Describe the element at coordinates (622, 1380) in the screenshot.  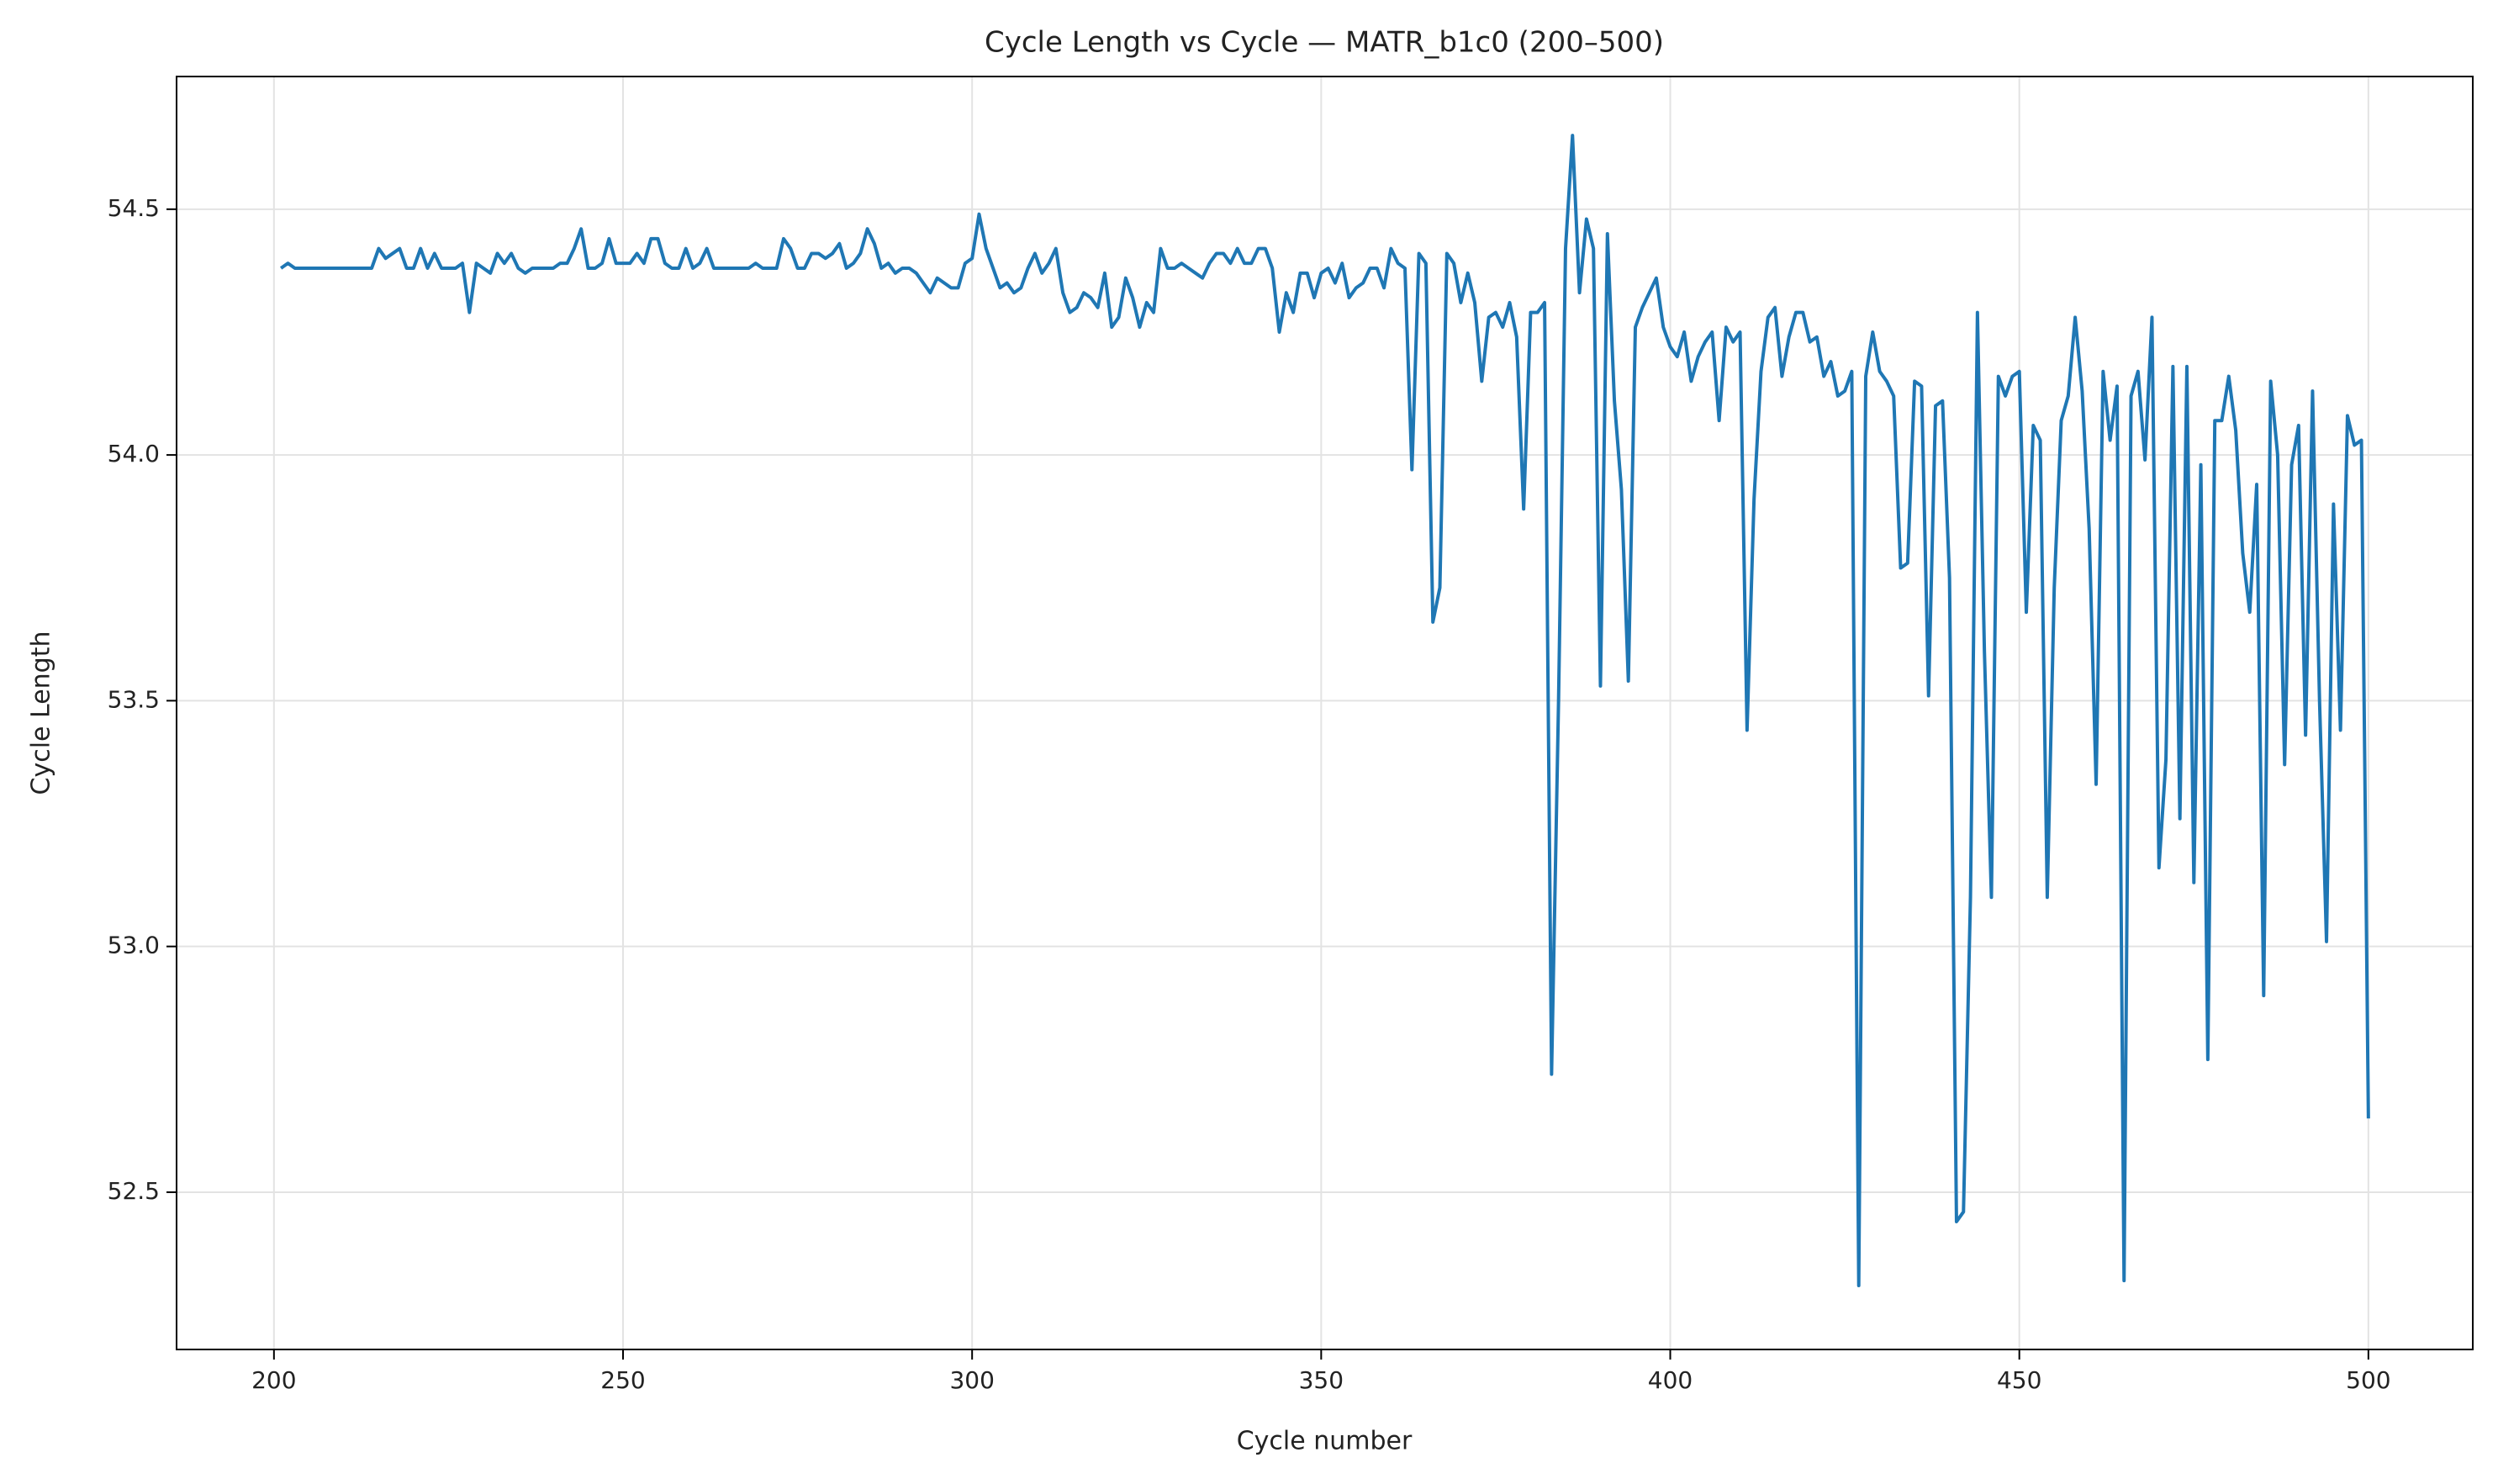
I see `x-tick-label: 250` at that location.